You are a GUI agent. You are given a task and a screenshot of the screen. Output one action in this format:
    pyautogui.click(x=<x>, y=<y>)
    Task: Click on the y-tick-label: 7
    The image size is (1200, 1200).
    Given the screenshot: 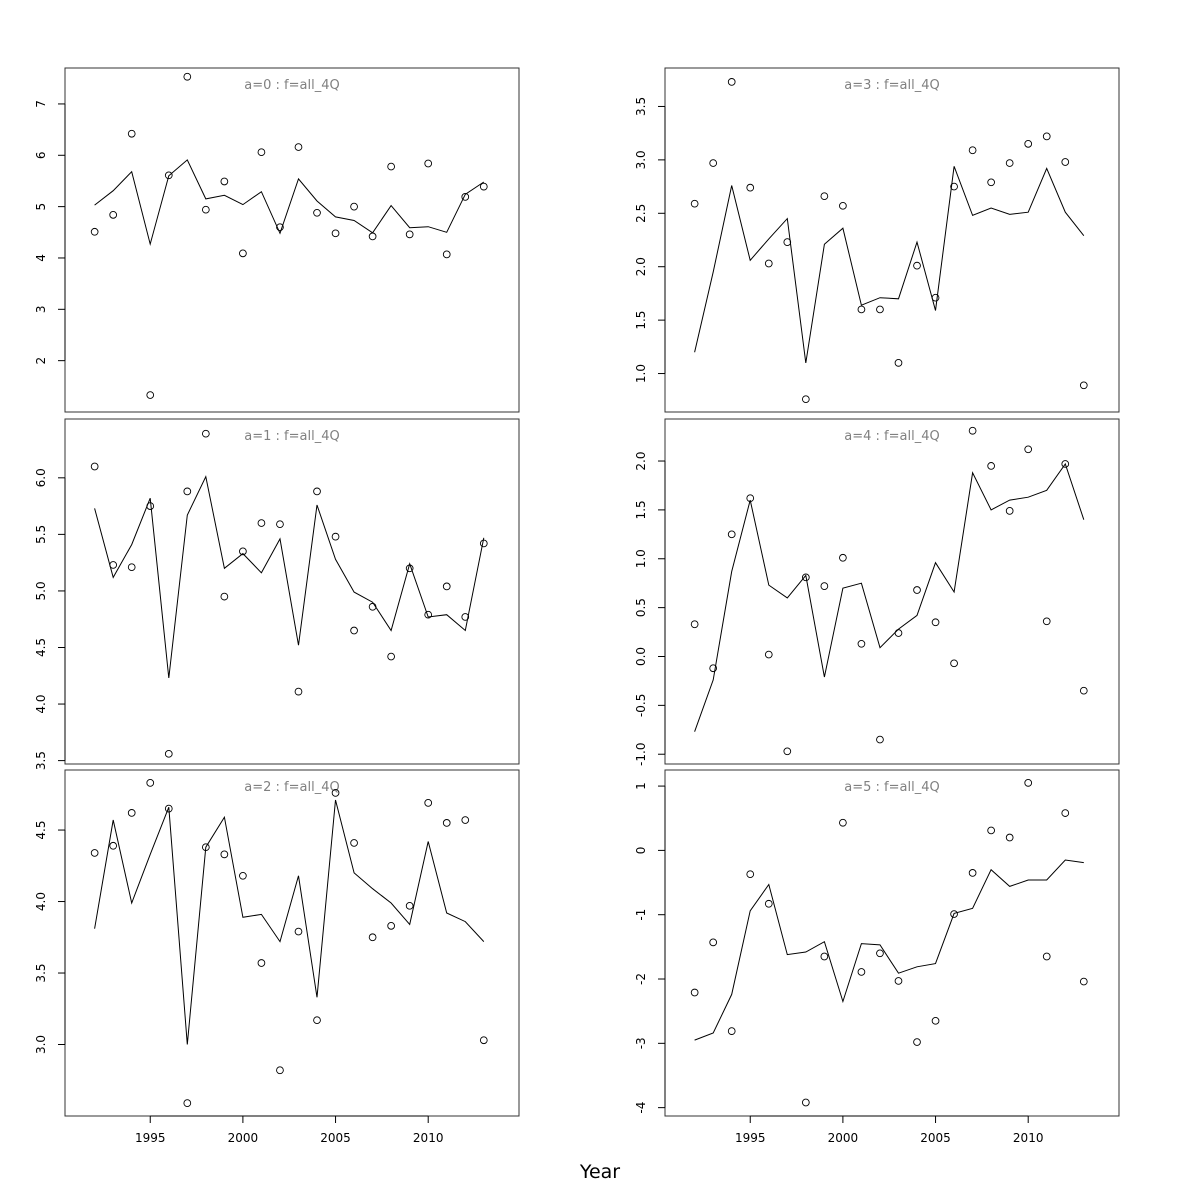 What is the action you would take?
    pyautogui.click(x=41, y=104)
    